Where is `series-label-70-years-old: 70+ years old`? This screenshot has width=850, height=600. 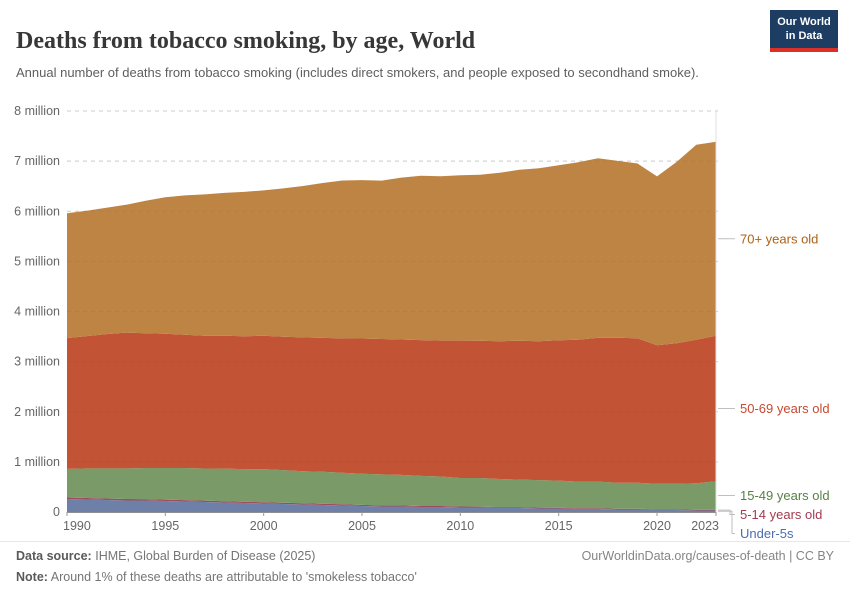 series-label-70-years-old: 70+ years old is located at coordinates (779, 238).